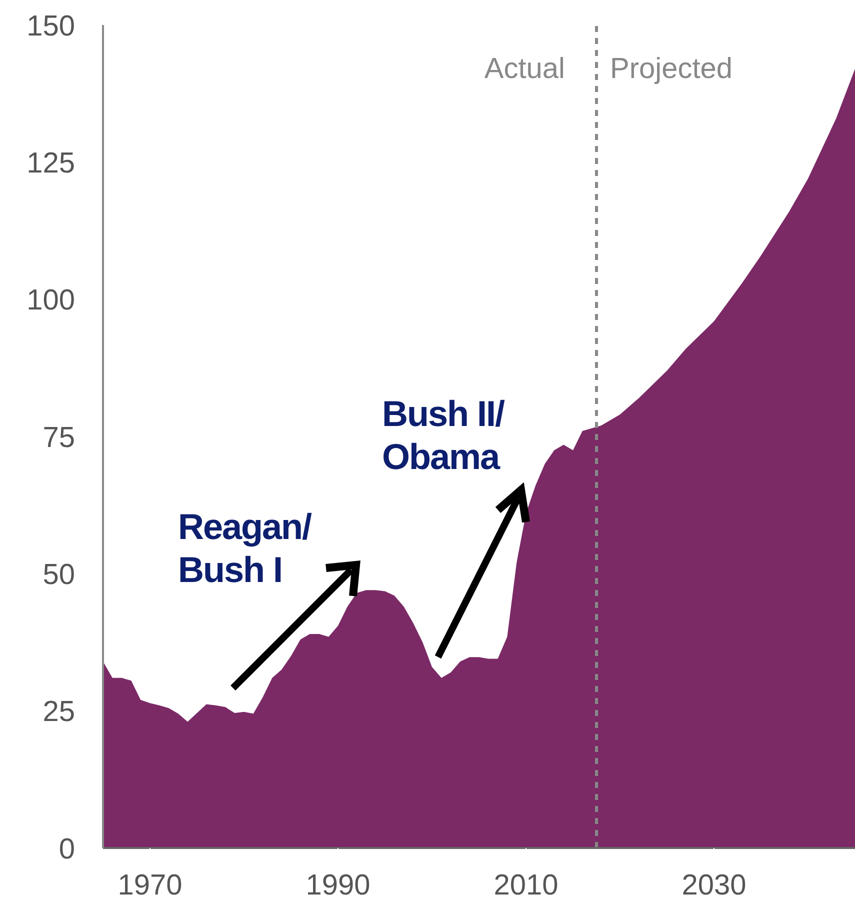  What do you see at coordinates (444, 435) in the screenshot?
I see `annotation: Bush II/ Obama` at bounding box center [444, 435].